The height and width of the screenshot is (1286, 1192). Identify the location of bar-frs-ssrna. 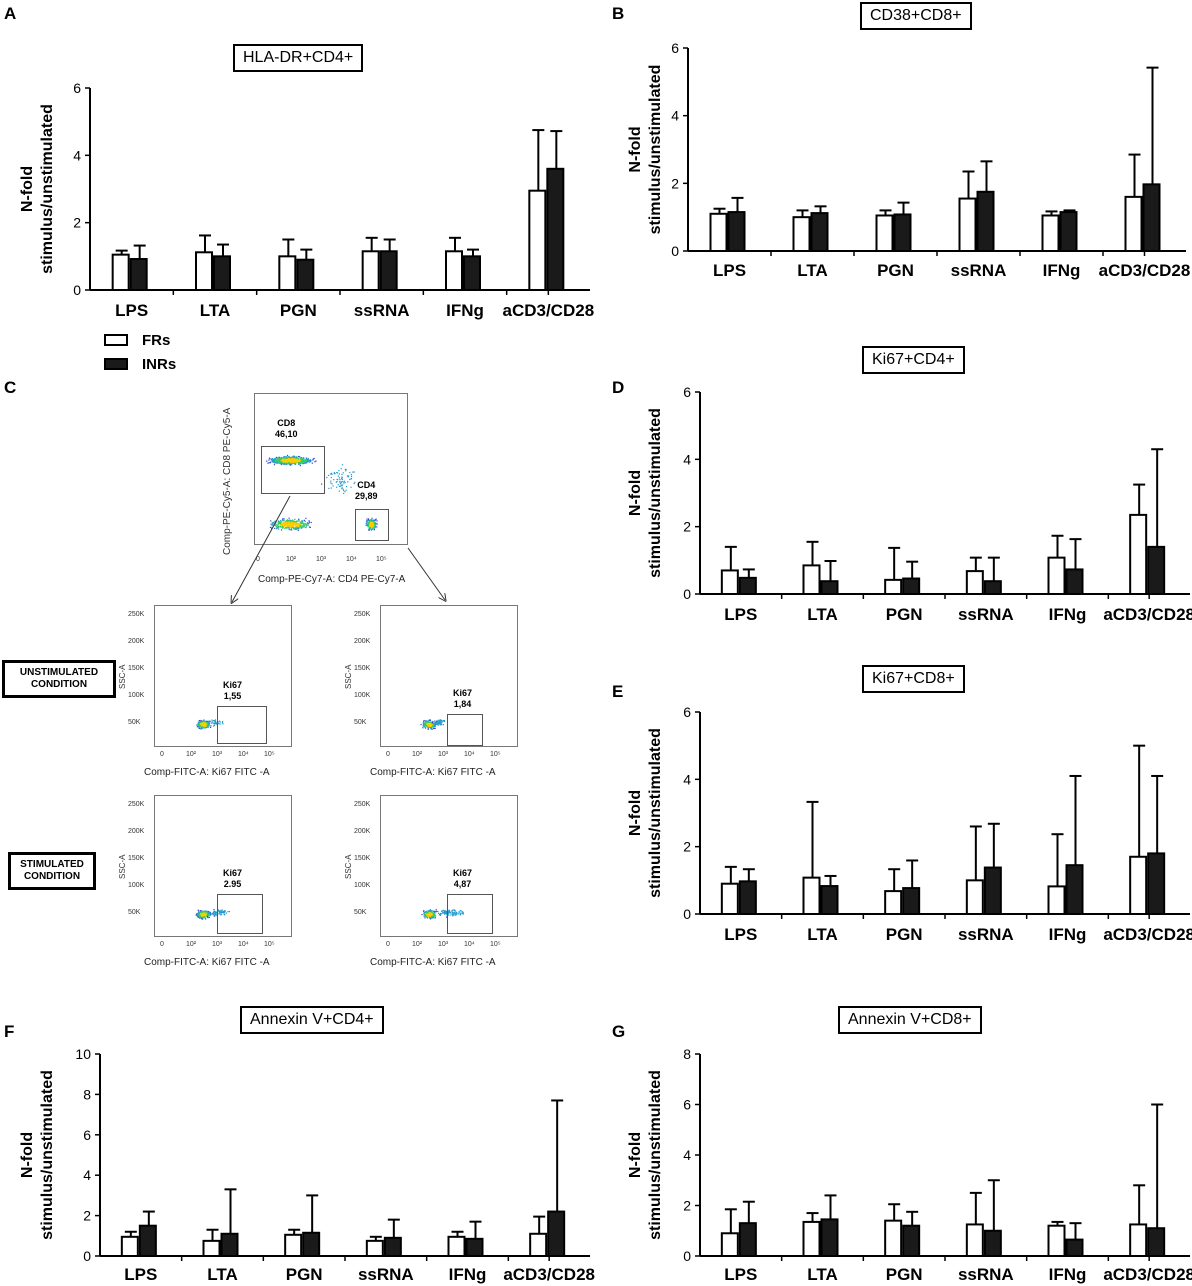
(974, 1240).